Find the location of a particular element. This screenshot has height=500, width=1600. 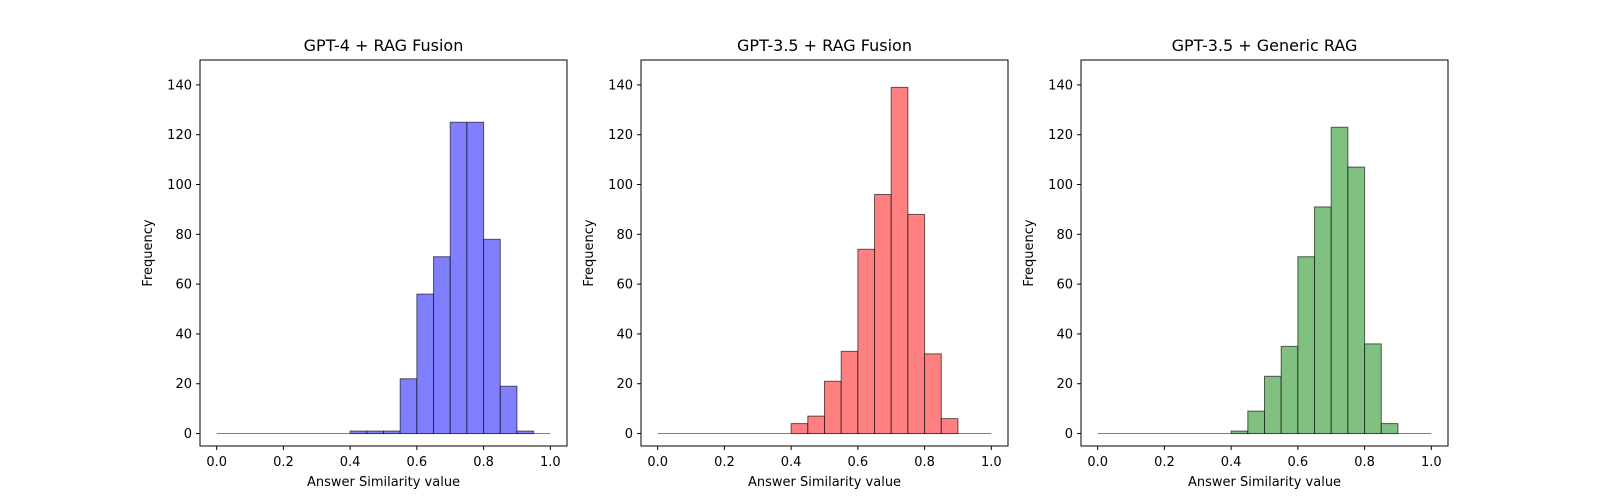

chart-title: GPT-3.5 + Generic RAG is located at coordinates (1265, 45).